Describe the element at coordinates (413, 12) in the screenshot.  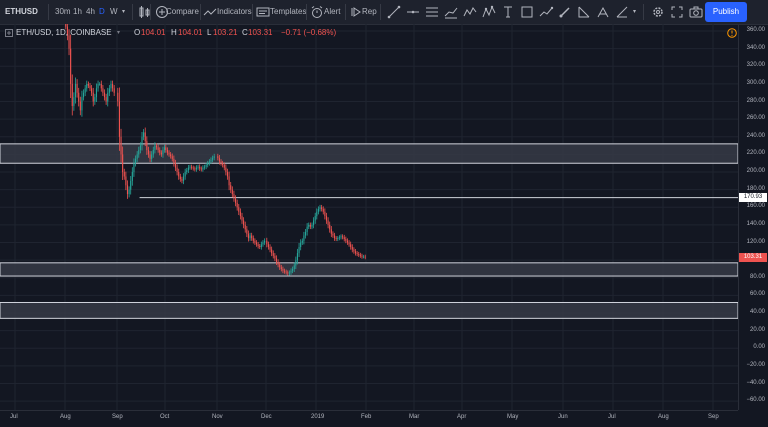
I see `horizontal-line-icon` at that location.